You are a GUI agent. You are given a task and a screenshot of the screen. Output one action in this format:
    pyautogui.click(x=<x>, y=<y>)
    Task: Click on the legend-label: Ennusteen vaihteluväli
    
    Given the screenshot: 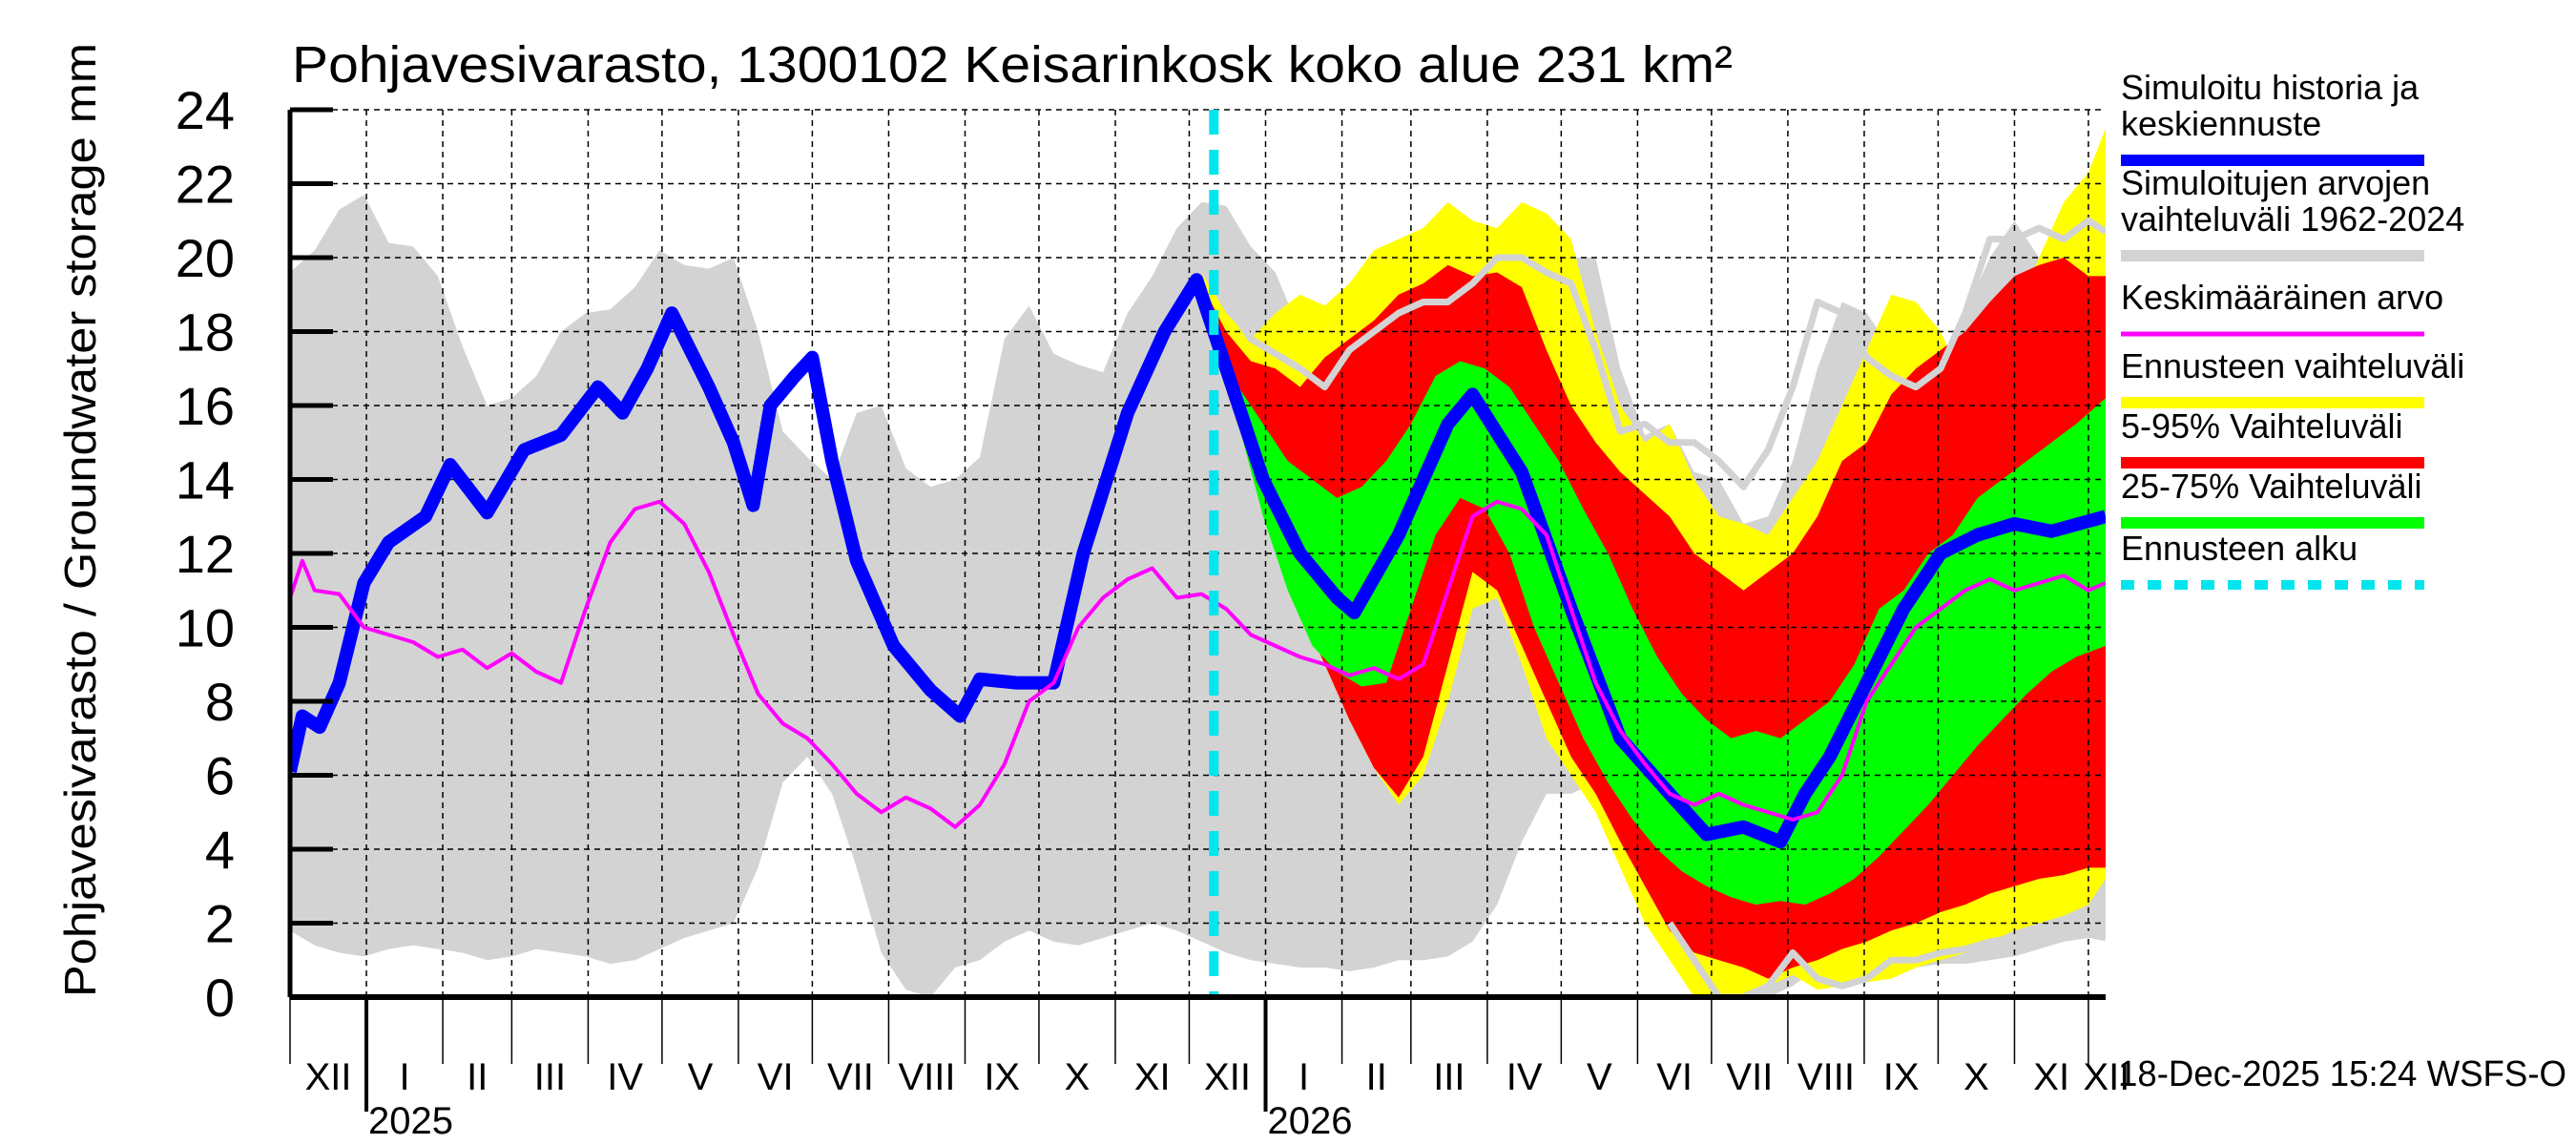 What is the action you would take?
    pyautogui.click(x=2292, y=365)
    